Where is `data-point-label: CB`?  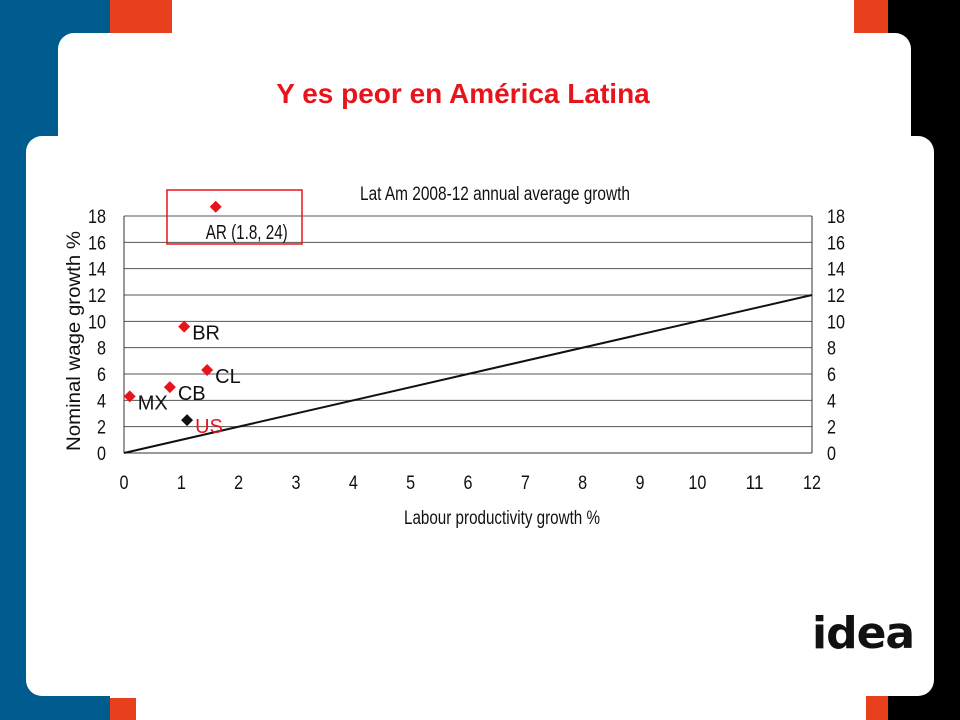
data-point-label: CB is located at coordinates (192, 394).